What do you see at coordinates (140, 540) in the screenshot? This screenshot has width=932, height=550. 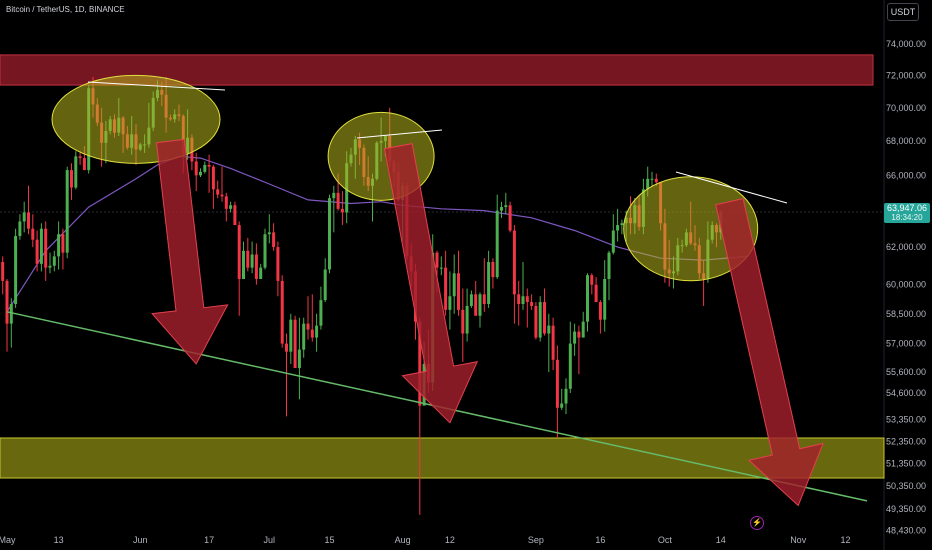 I see `time-axis-label: Jun` at bounding box center [140, 540].